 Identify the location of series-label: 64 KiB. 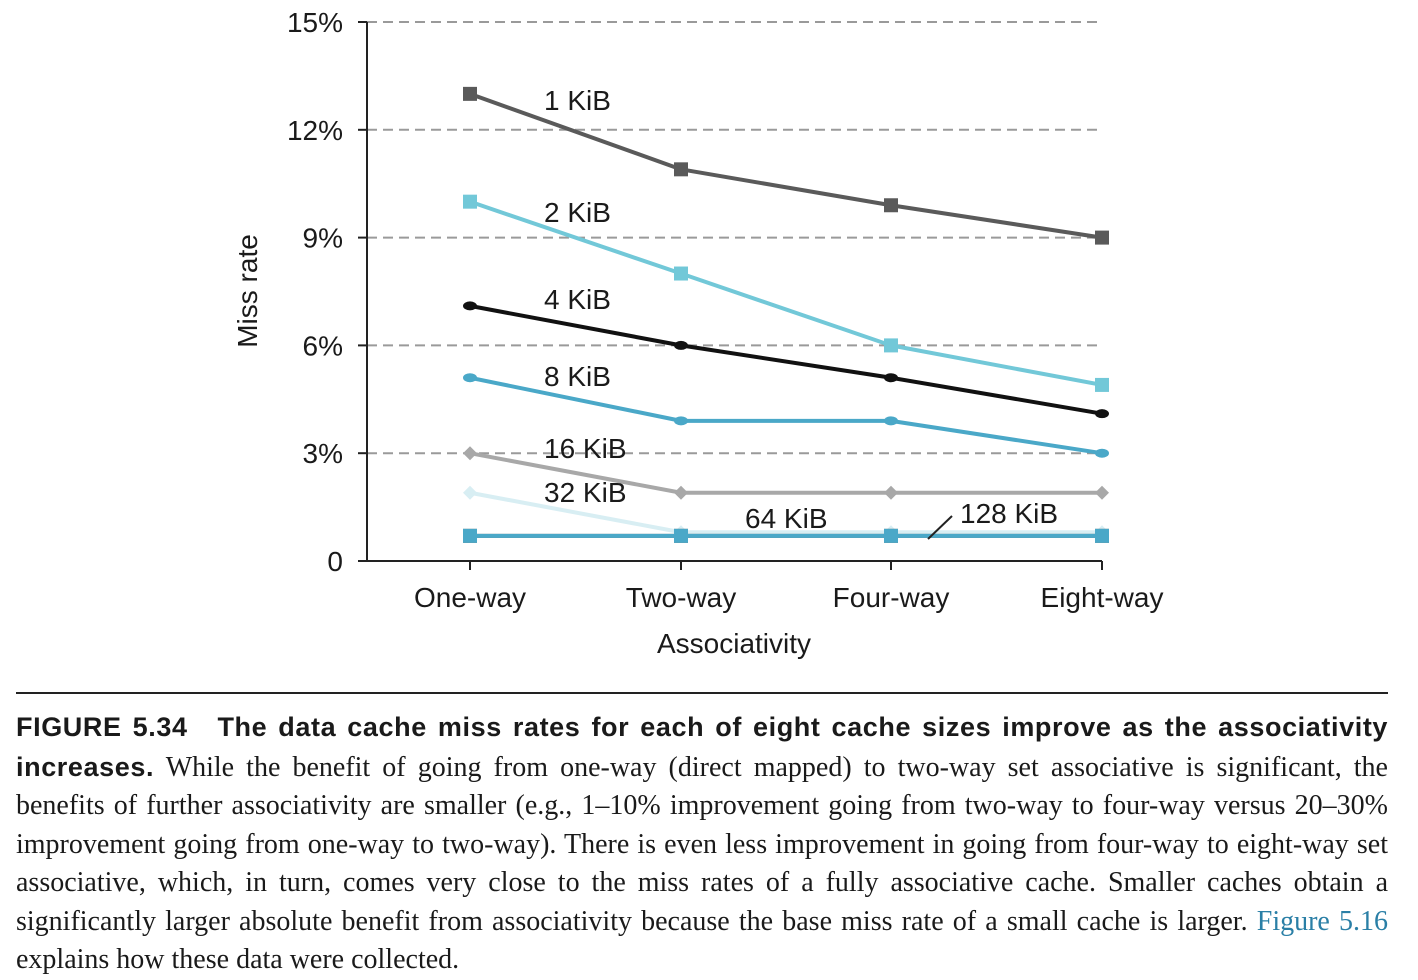
(786, 518).